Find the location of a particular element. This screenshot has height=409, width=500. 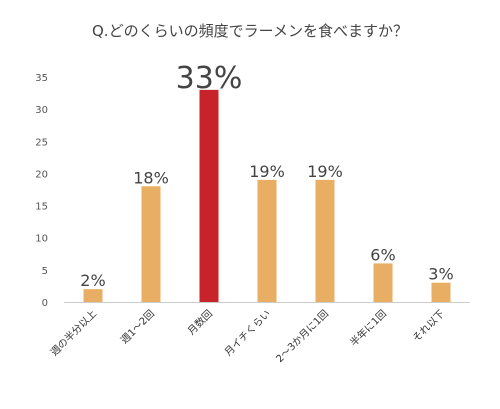

x-tick-label: 月イチくらい is located at coordinates (247, 333).